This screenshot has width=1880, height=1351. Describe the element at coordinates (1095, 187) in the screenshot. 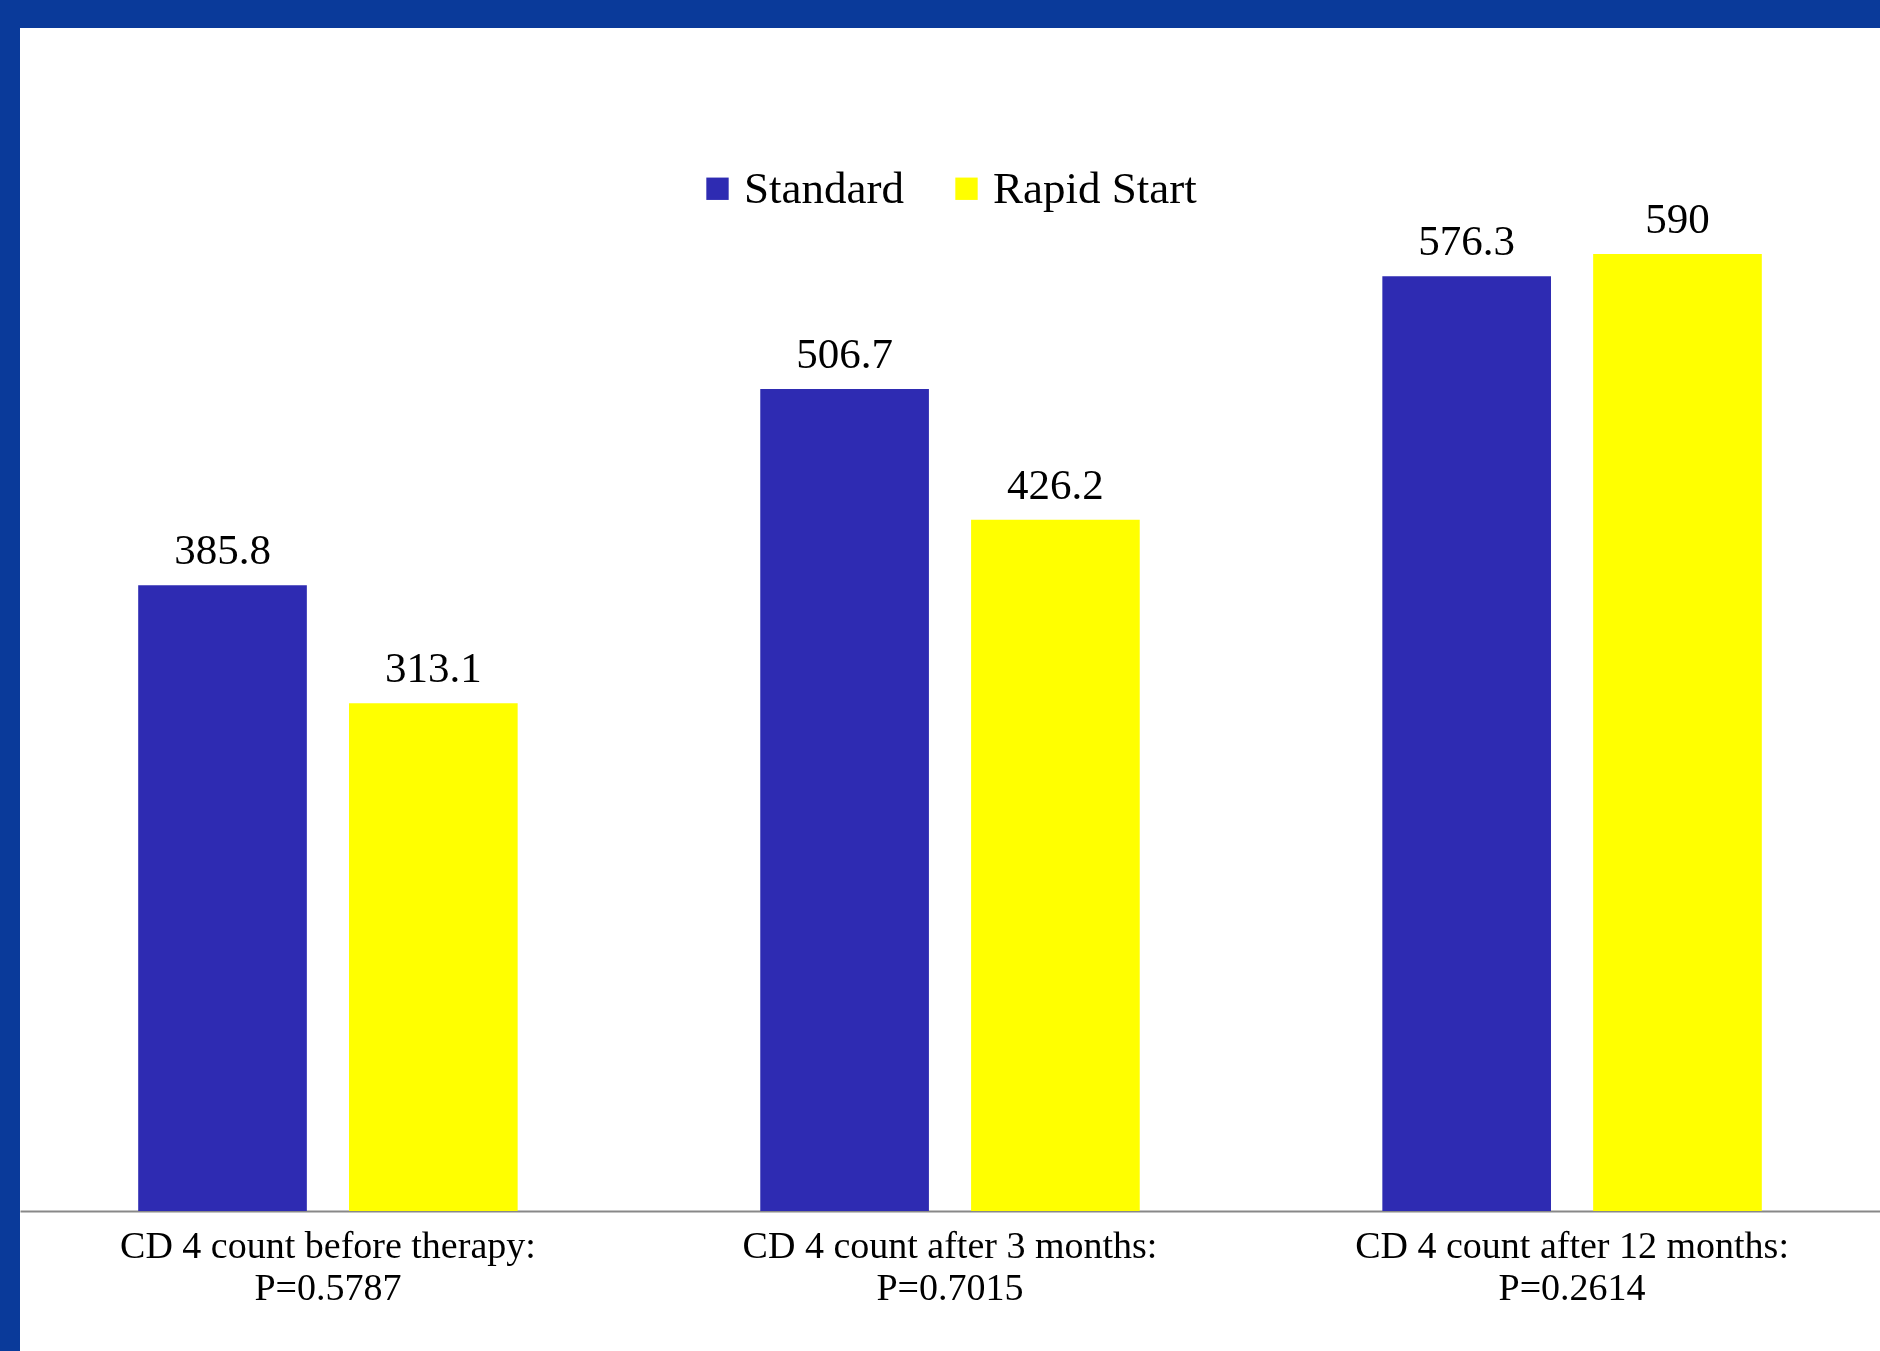

I see `legend-label: Rapid Start` at that location.